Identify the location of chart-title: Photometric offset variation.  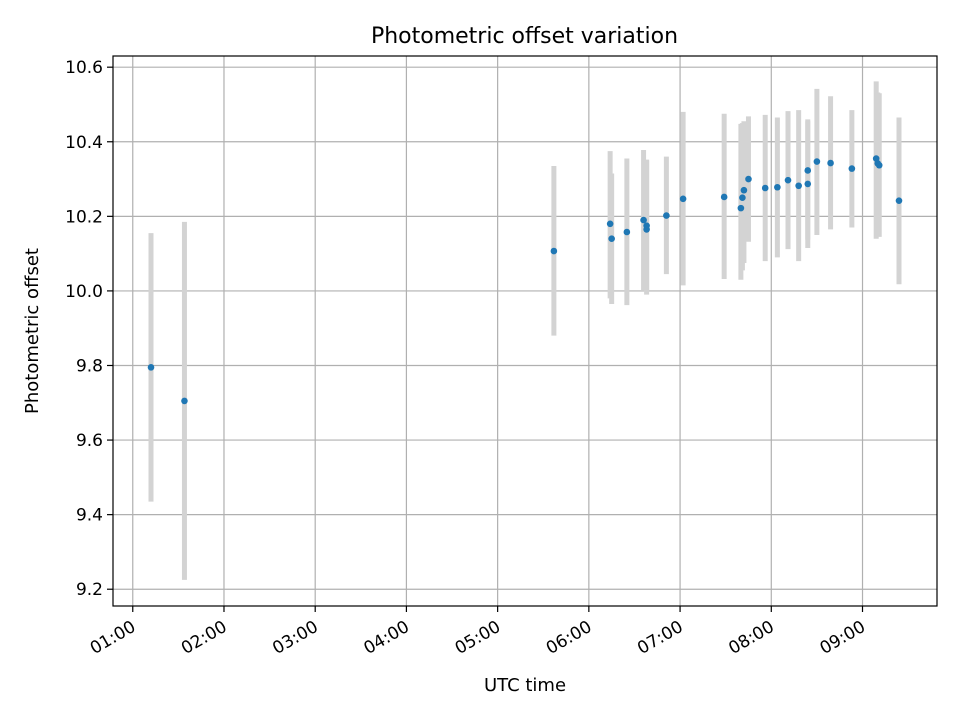
(524, 36).